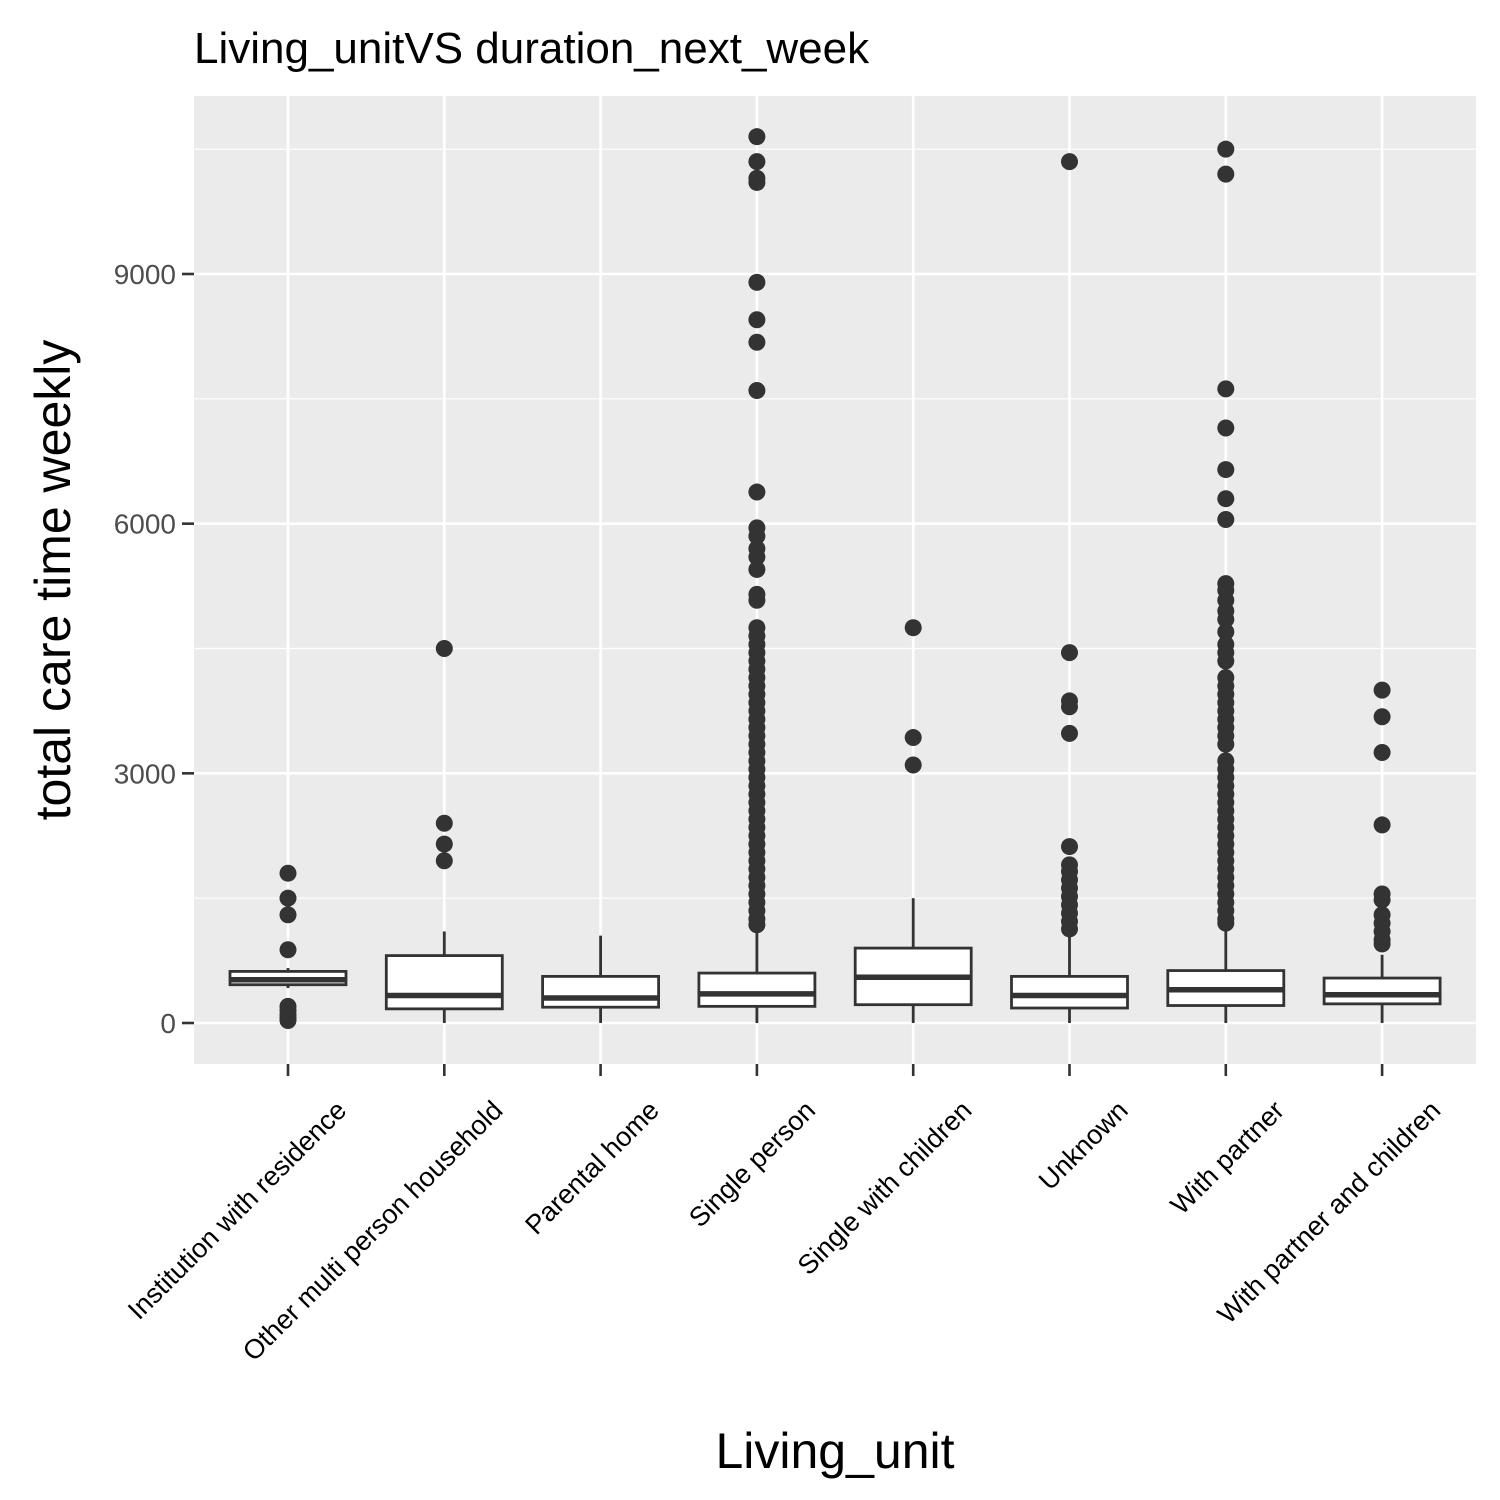 Image resolution: width=1500 pixels, height=1500 pixels. I want to click on y-tick-label: 9000, so click(145, 274).